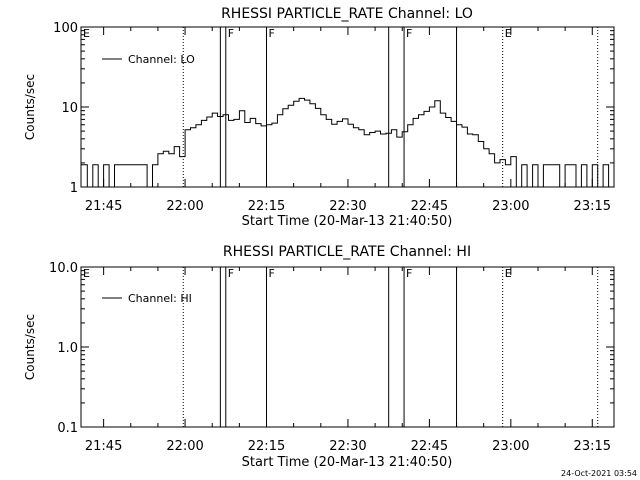  I want to click on lo-x-tick-label-6: 23:15, so click(592, 206).